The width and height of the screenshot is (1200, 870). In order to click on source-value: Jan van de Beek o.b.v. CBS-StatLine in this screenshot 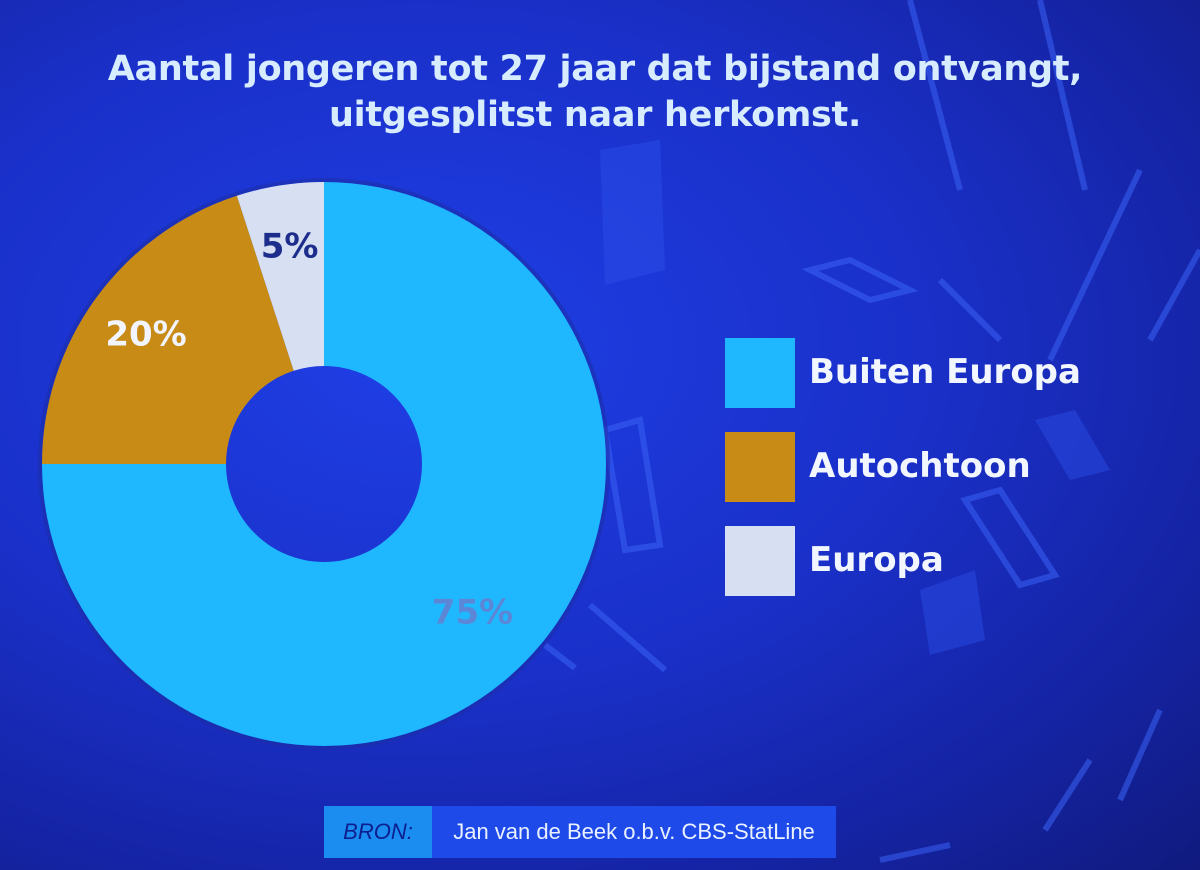, I will do `click(634, 832)`.